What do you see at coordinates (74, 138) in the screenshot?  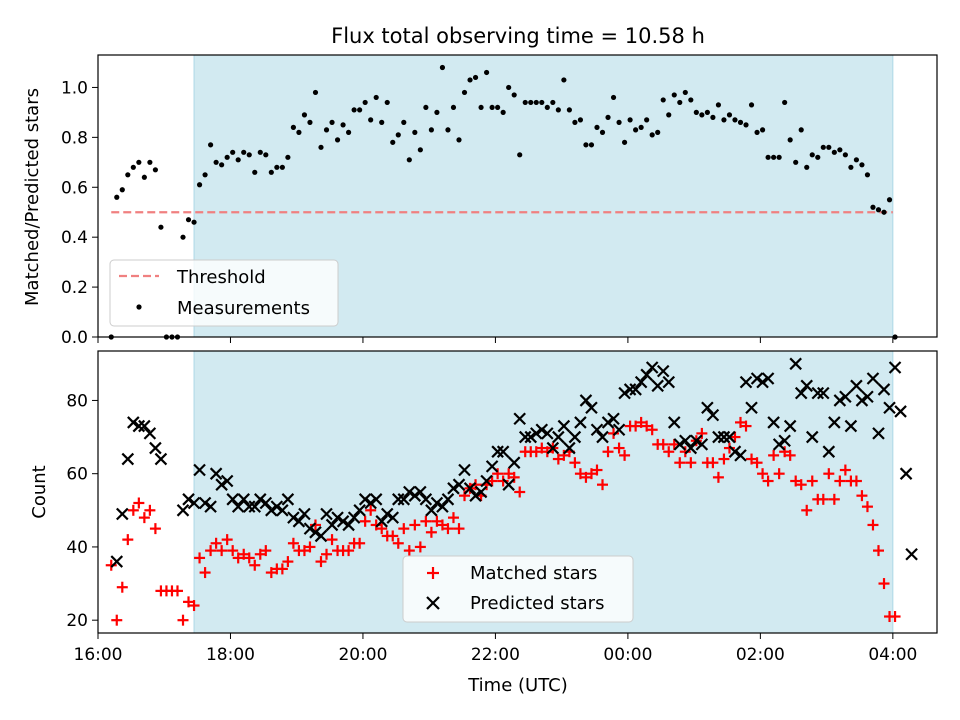 I see `y-tick-label: 0.8` at bounding box center [74, 138].